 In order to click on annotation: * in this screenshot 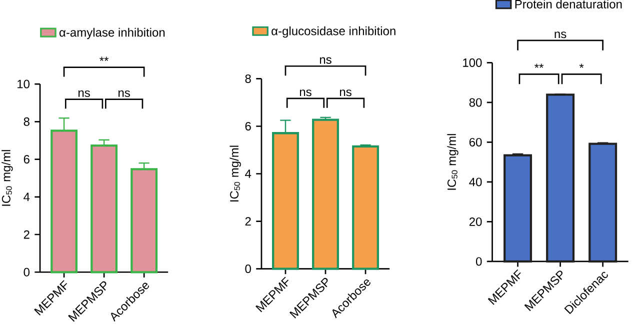, I will do `click(581, 66)`.